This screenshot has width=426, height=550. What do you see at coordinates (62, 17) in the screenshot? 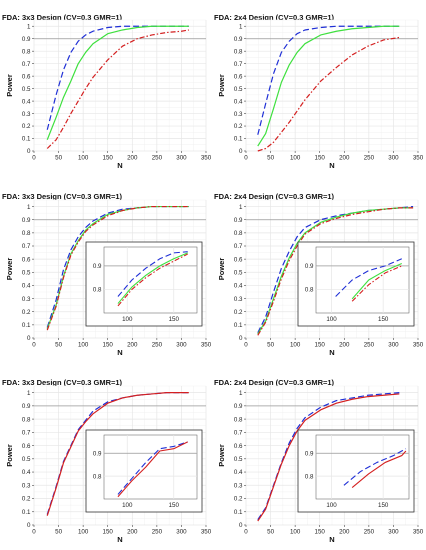
I see `chart-title: FDA: 3x3 Design (CV=0.3 GMR=1)` at bounding box center [62, 17].